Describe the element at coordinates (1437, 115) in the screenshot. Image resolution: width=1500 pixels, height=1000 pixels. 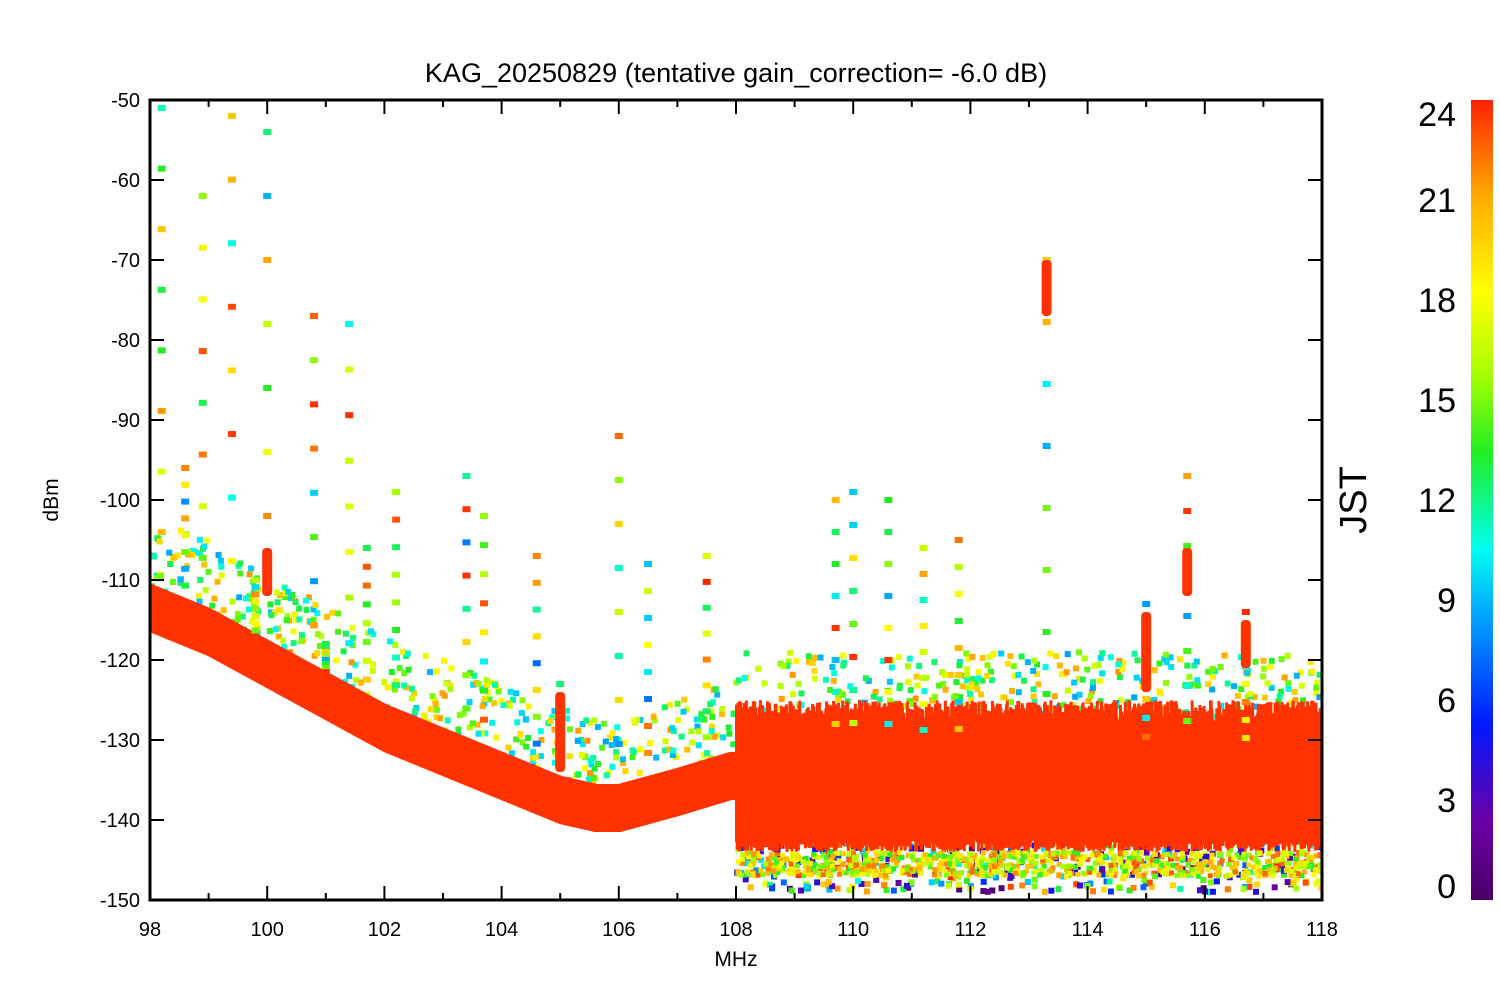
I see `colorbar-tick-label: 24` at that location.